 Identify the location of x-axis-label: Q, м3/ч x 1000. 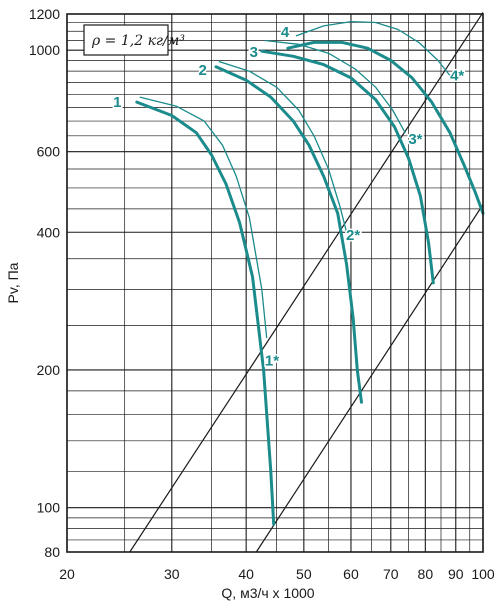
(267, 593).